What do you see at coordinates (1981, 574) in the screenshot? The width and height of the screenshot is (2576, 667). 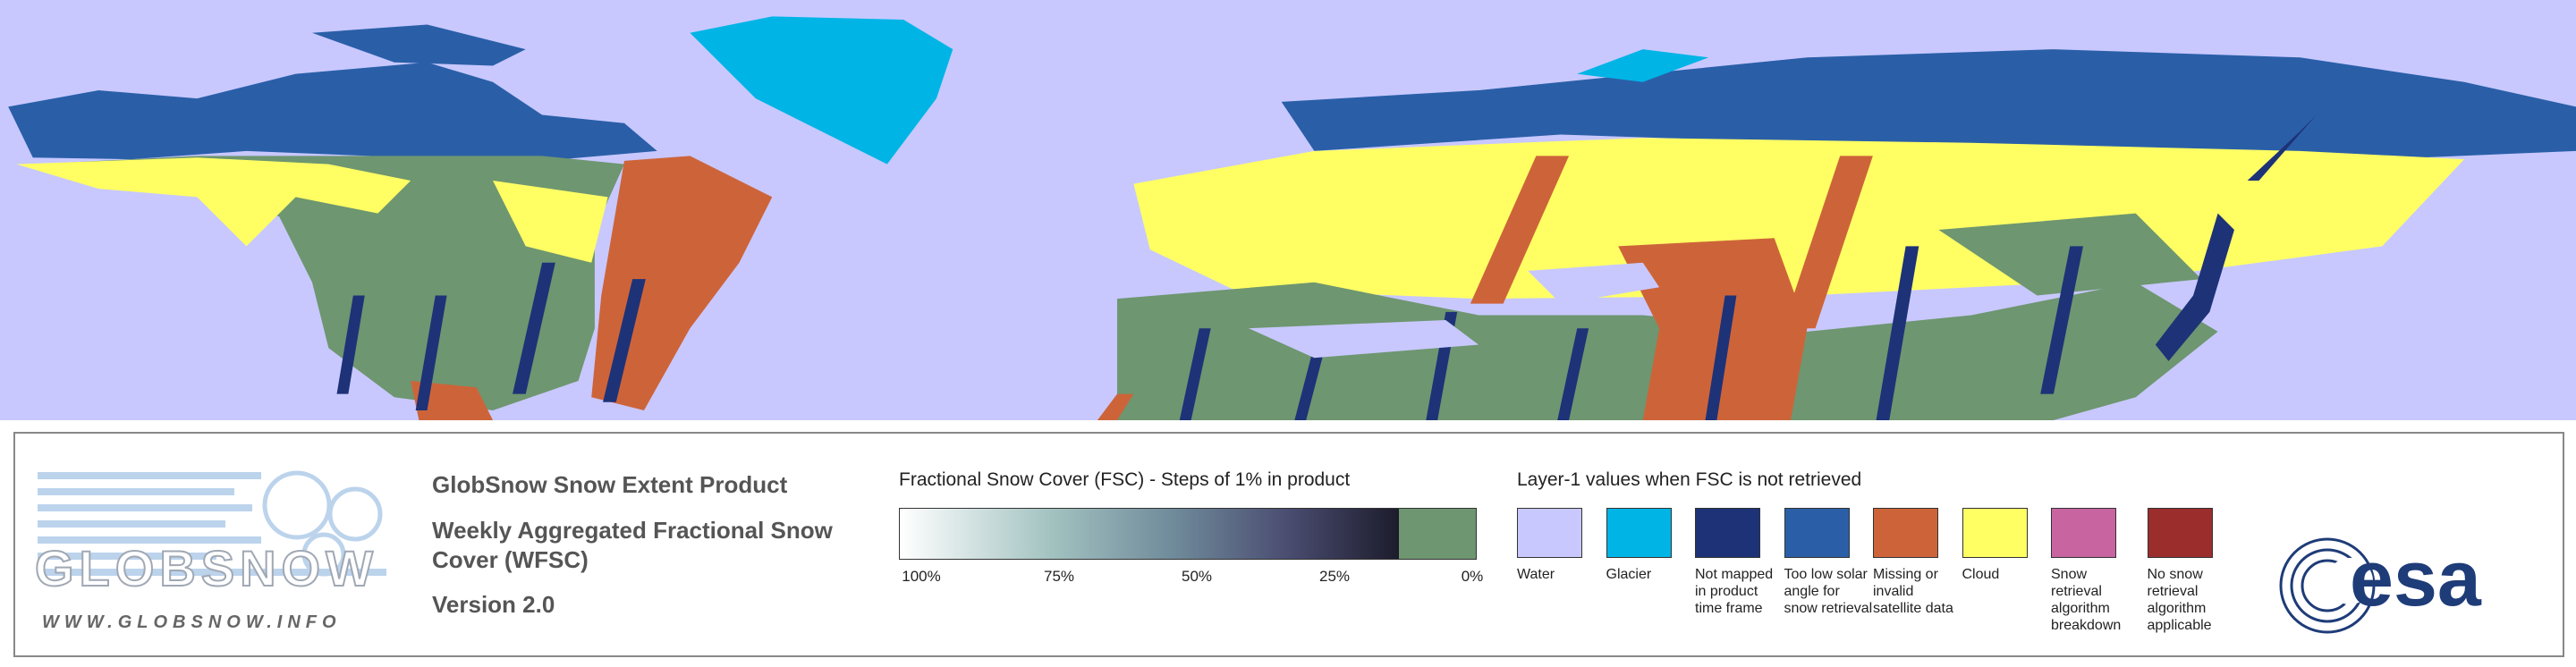 I see `legend-label: Cloud` at bounding box center [1981, 574].